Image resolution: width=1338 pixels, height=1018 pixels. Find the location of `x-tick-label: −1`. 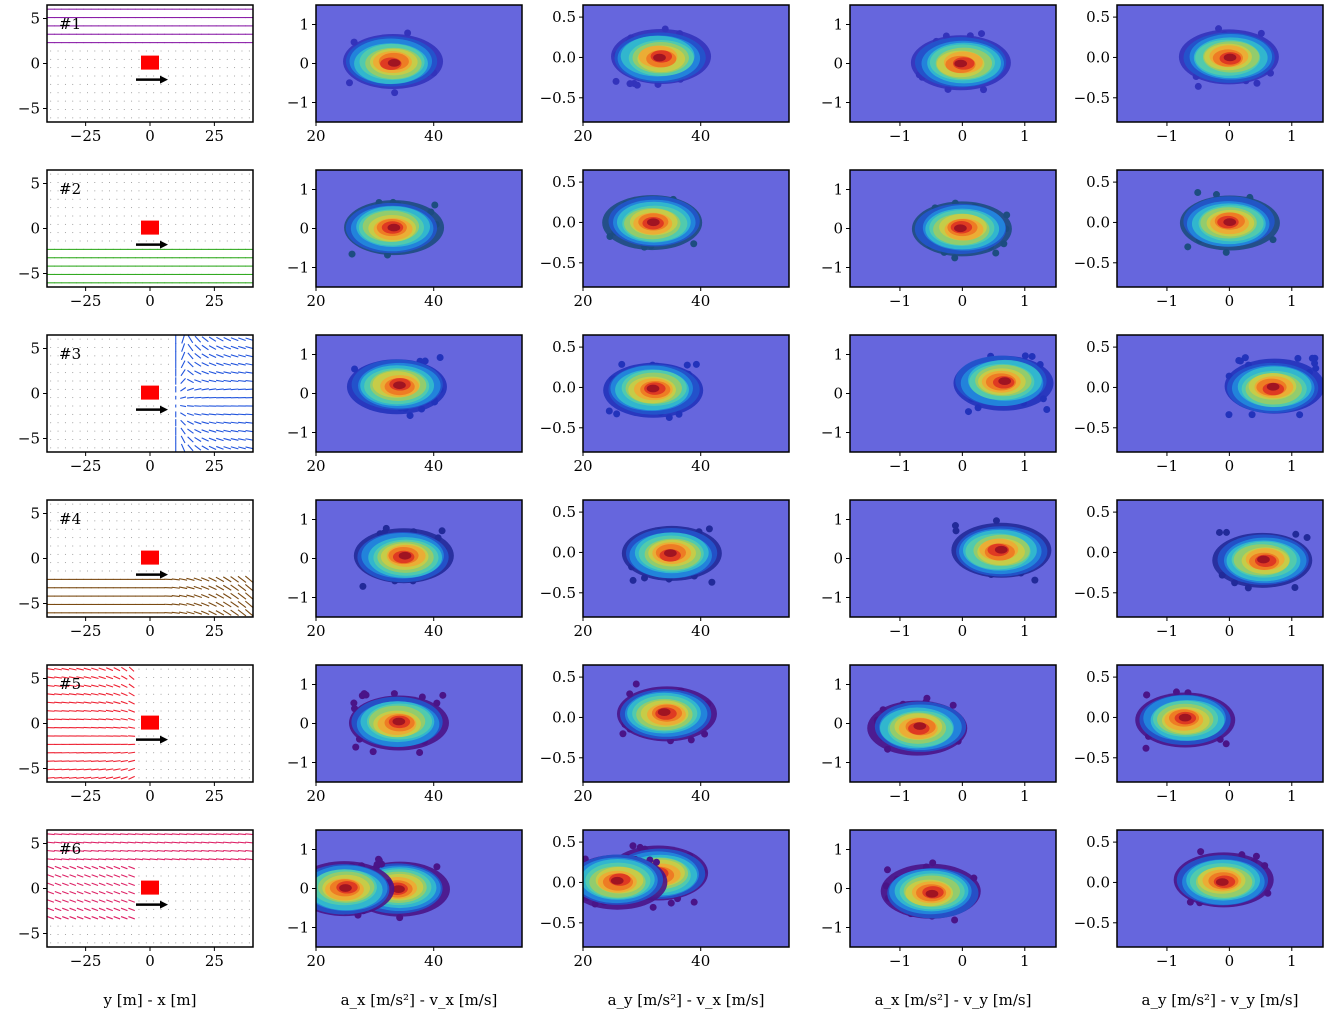

x-tick-label: −1 is located at coordinates (900, 136).